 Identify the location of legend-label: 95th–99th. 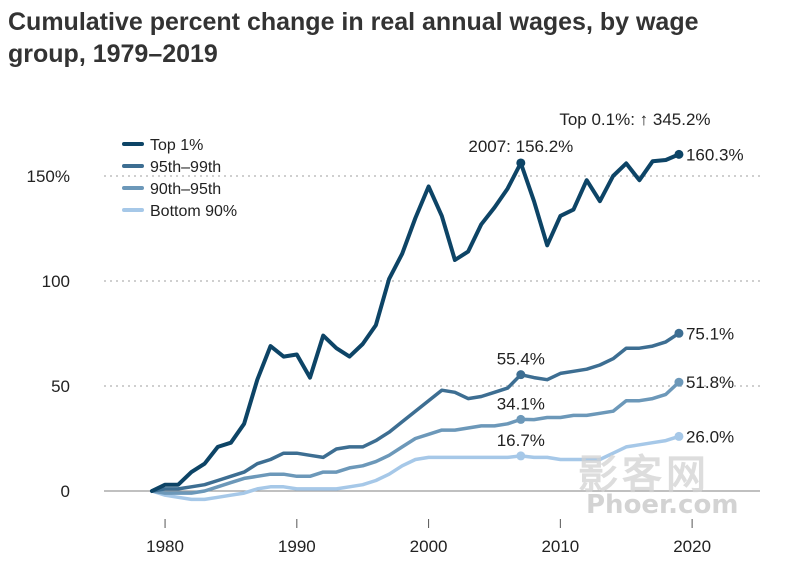
(185, 167).